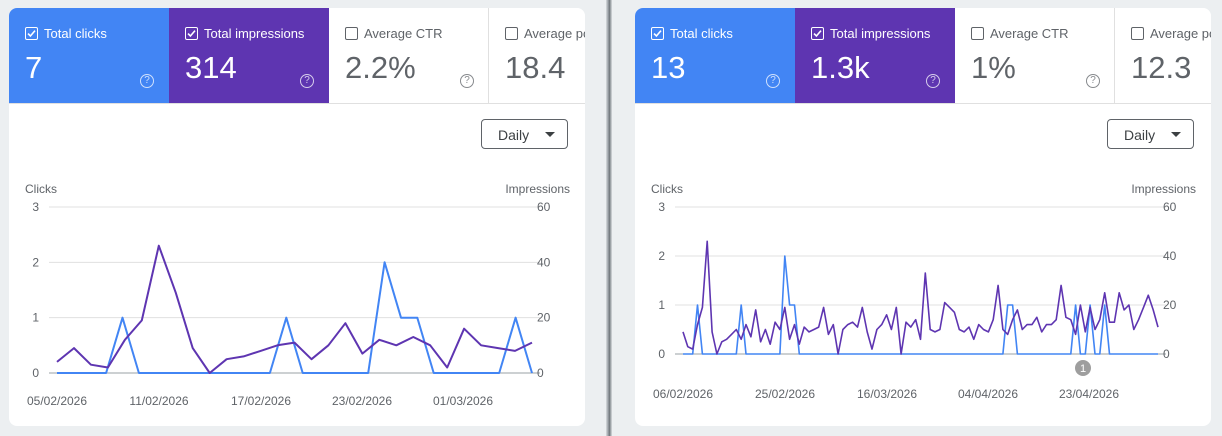 The height and width of the screenshot is (436, 1222). What do you see at coordinates (535, 67) in the screenshot?
I see `average-position-value: 18.4` at bounding box center [535, 67].